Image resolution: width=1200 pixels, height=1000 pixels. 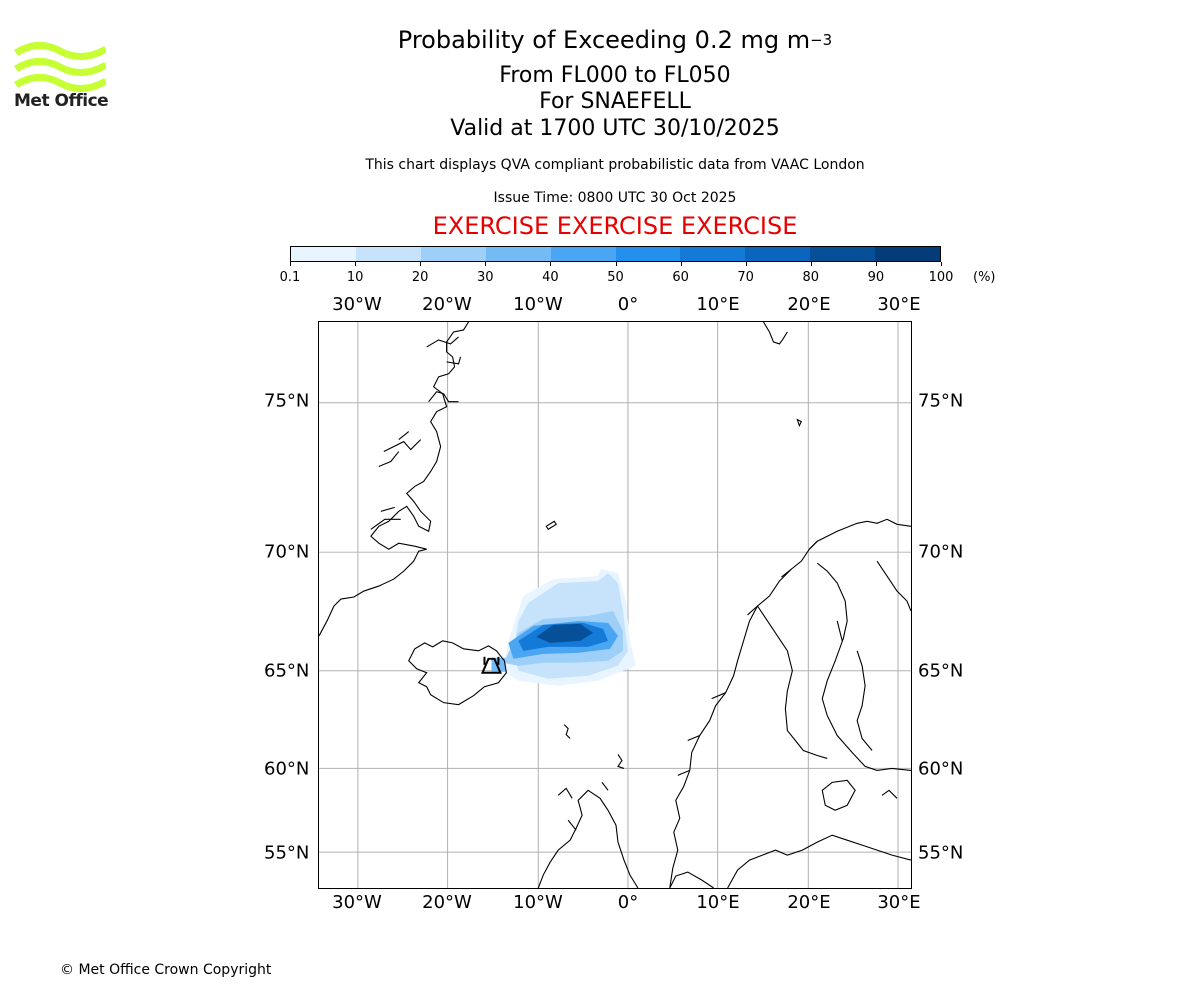 What do you see at coordinates (357, 304) in the screenshot?
I see `longitude-label-top: 30°W` at bounding box center [357, 304].